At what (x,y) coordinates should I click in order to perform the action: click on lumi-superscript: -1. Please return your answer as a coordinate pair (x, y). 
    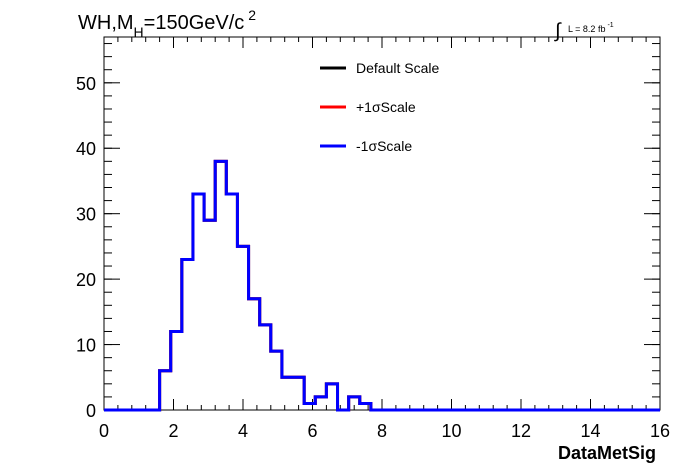
    Looking at the image, I should click on (610, 25).